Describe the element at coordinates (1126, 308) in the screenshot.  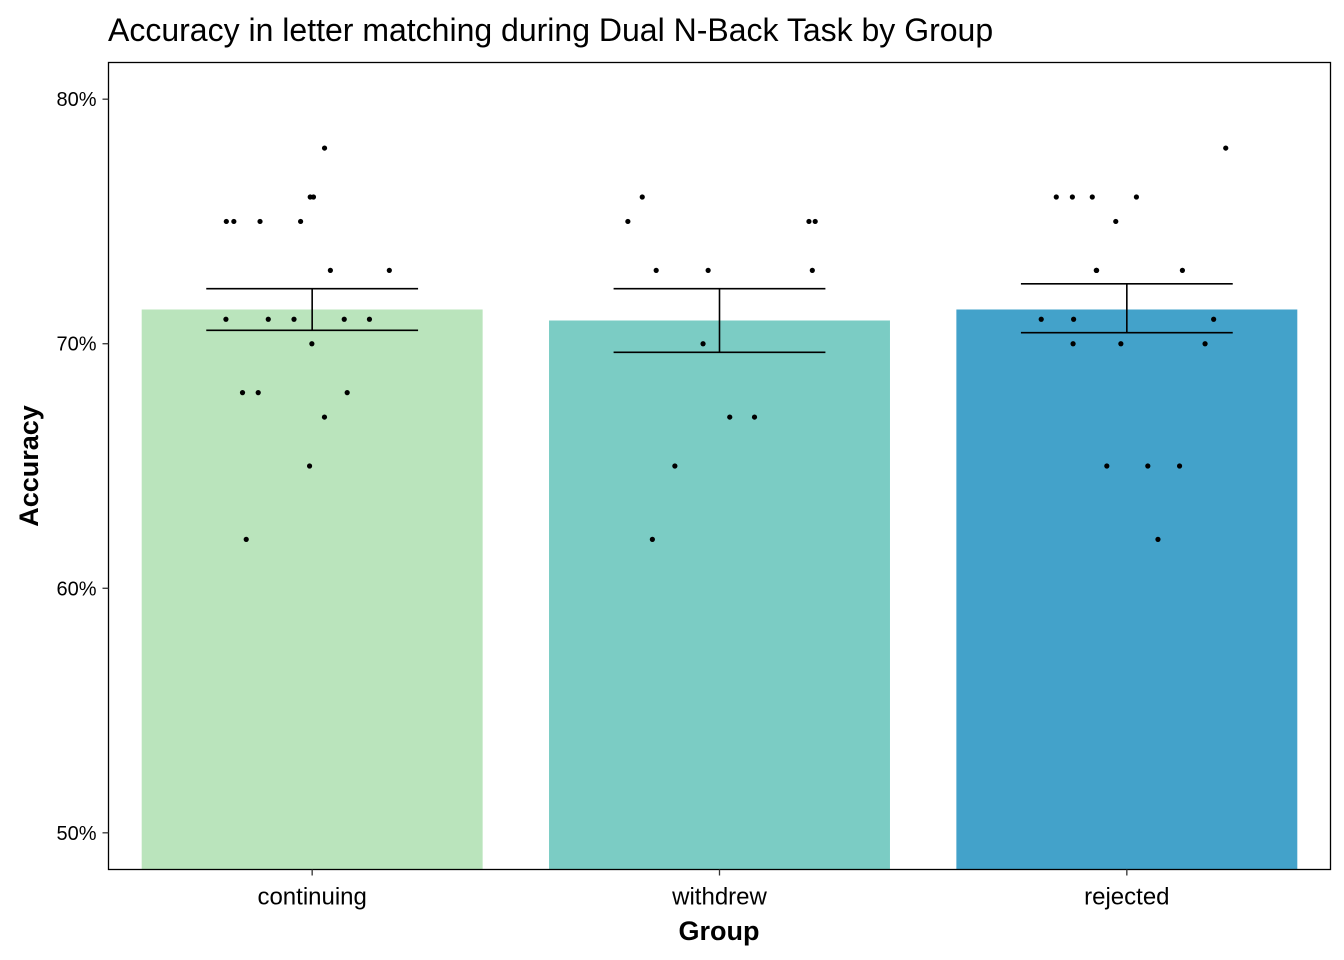
I see `error-bar-rejected` at that location.